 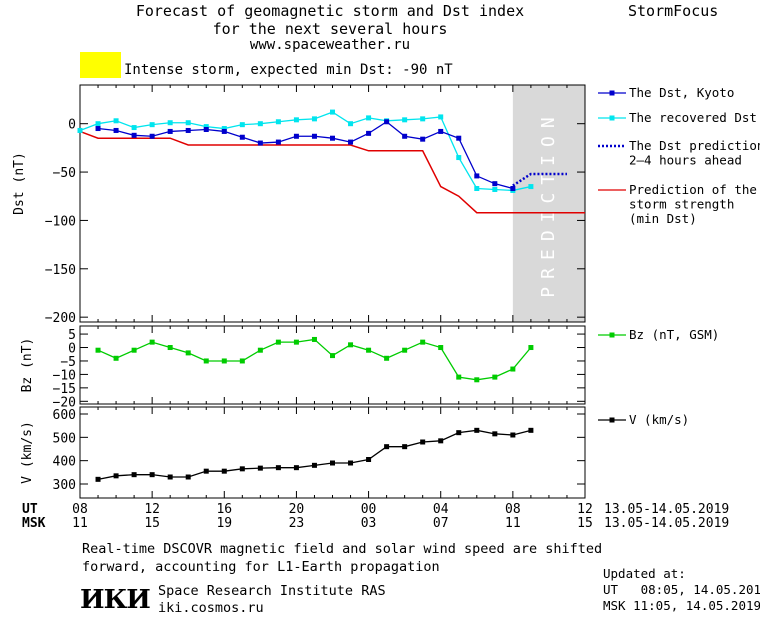 What do you see at coordinates (60, 221) in the screenshot?
I see `y-tick-label: −100` at bounding box center [60, 221].